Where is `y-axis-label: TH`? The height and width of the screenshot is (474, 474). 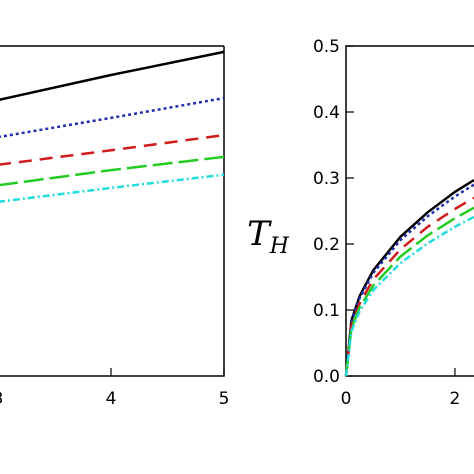
y-axis-label: TH is located at coordinates (268, 236).